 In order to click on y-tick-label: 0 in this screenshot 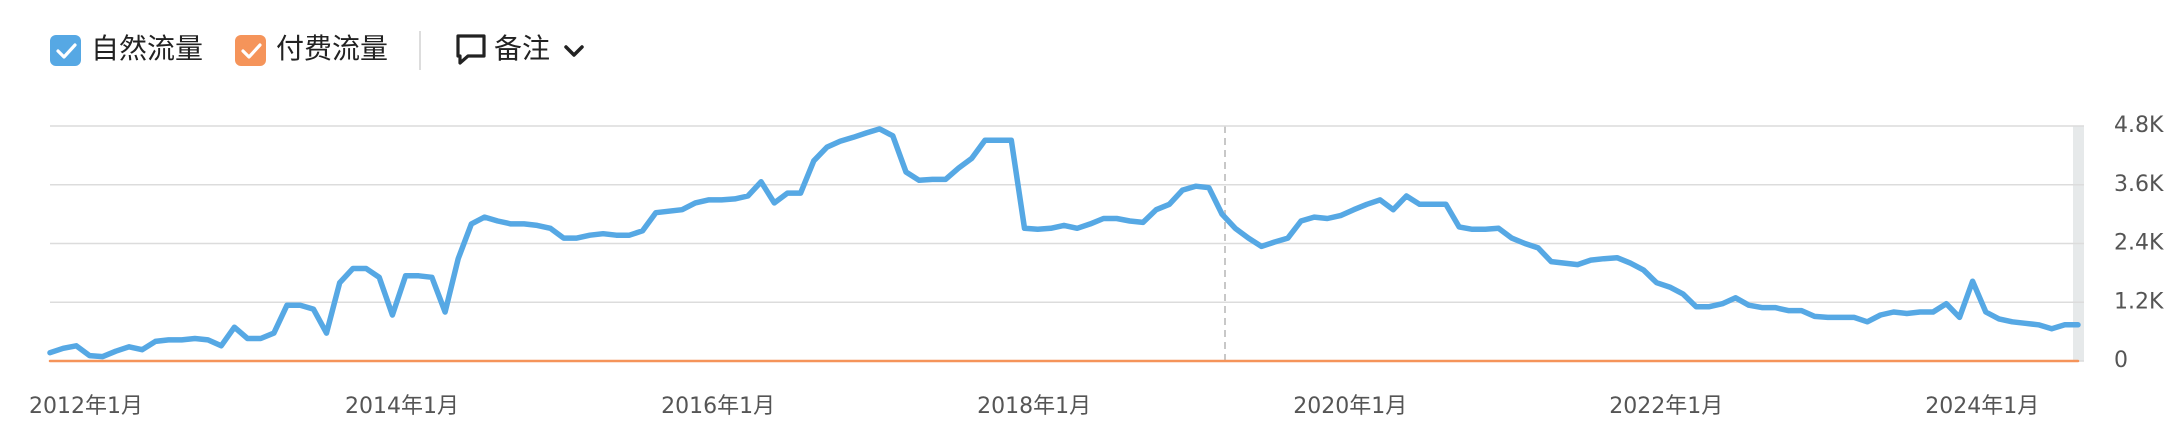, I will do `click(2121, 360)`.